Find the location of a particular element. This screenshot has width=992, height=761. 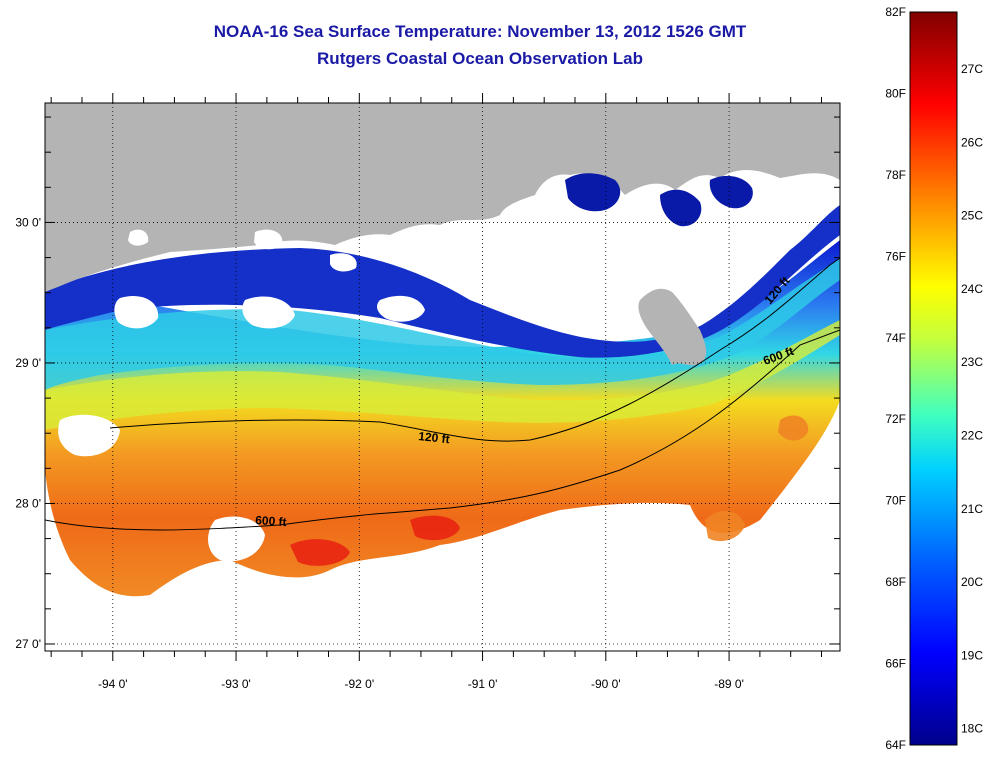

isobath-label-120ft-south: 120 ft is located at coordinates (434, 437).